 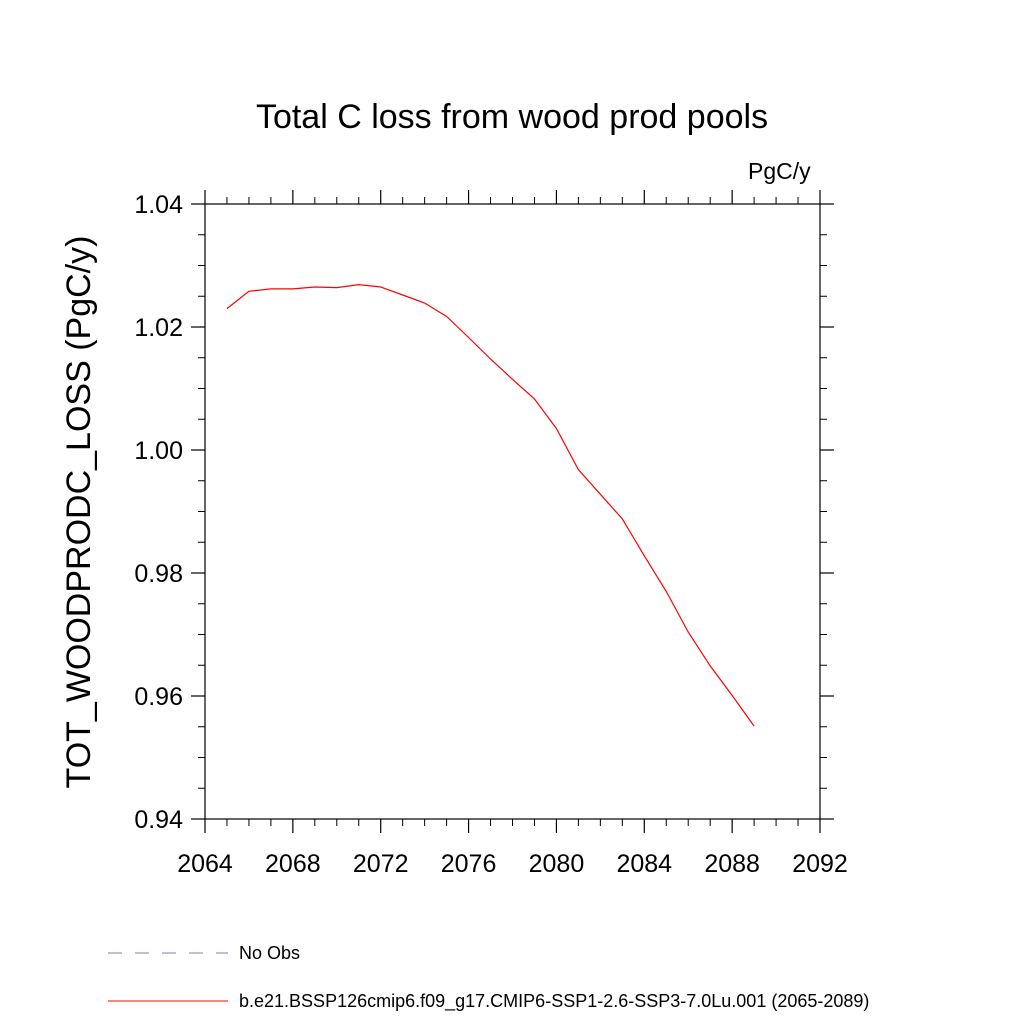 I want to click on y-tick-label: 0.94, so click(x=158, y=820).